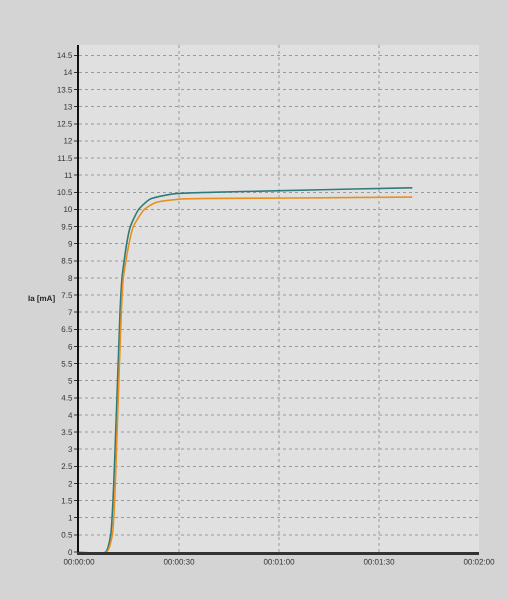 The image size is (507, 600). What do you see at coordinates (70, 312) in the screenshot?
I see `y-tick-label: 7` at bounding box center [70, 312].